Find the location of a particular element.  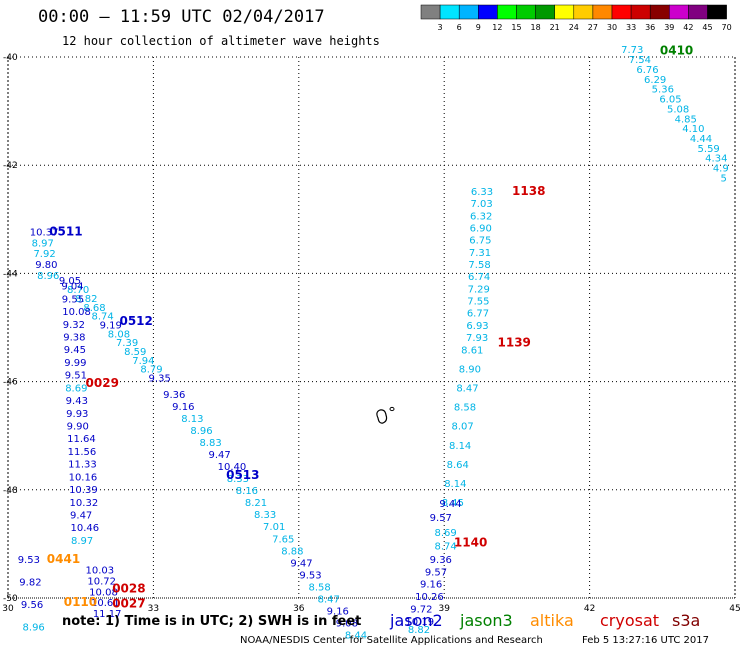

wave-height-value: 10.16 is located at coordinates (83, 477).